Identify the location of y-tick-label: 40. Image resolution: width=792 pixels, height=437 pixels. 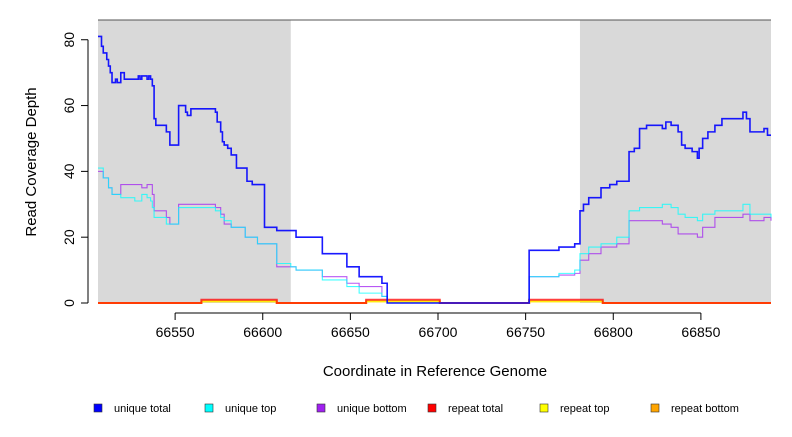
(69, 171).